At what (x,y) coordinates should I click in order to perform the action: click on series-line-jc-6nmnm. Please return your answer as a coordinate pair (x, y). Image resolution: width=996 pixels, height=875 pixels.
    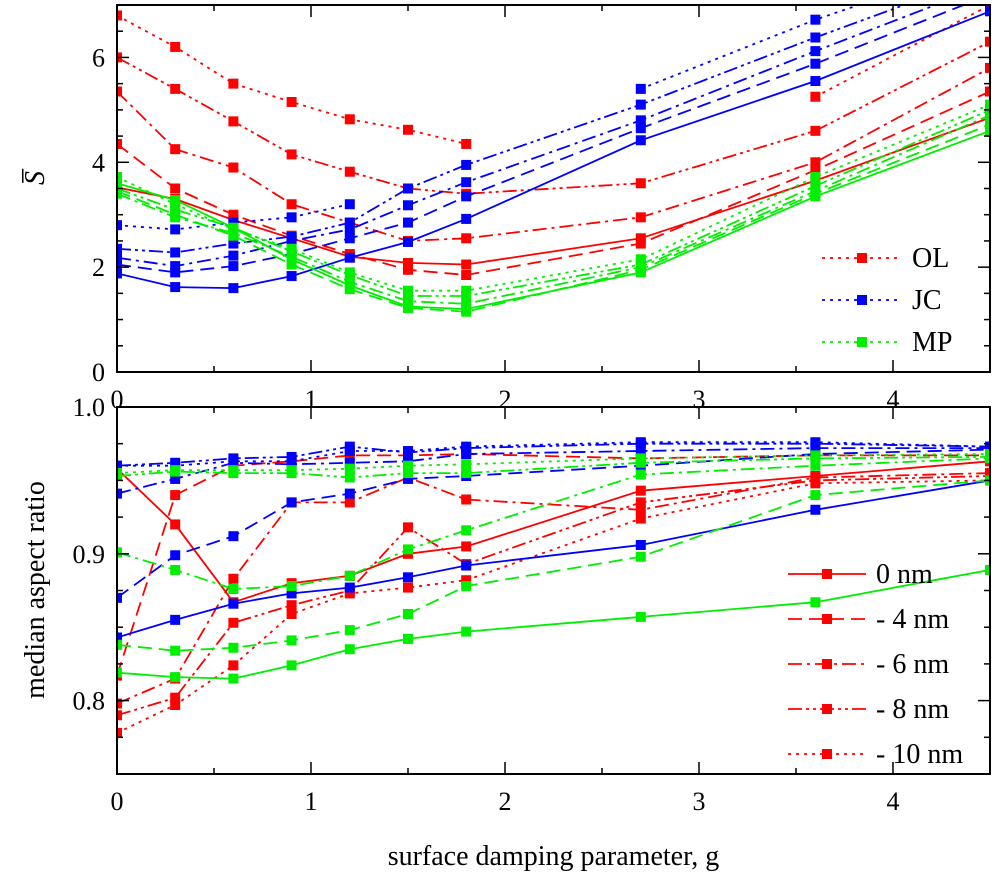
    Looking at the image, I should click on (553, 471).